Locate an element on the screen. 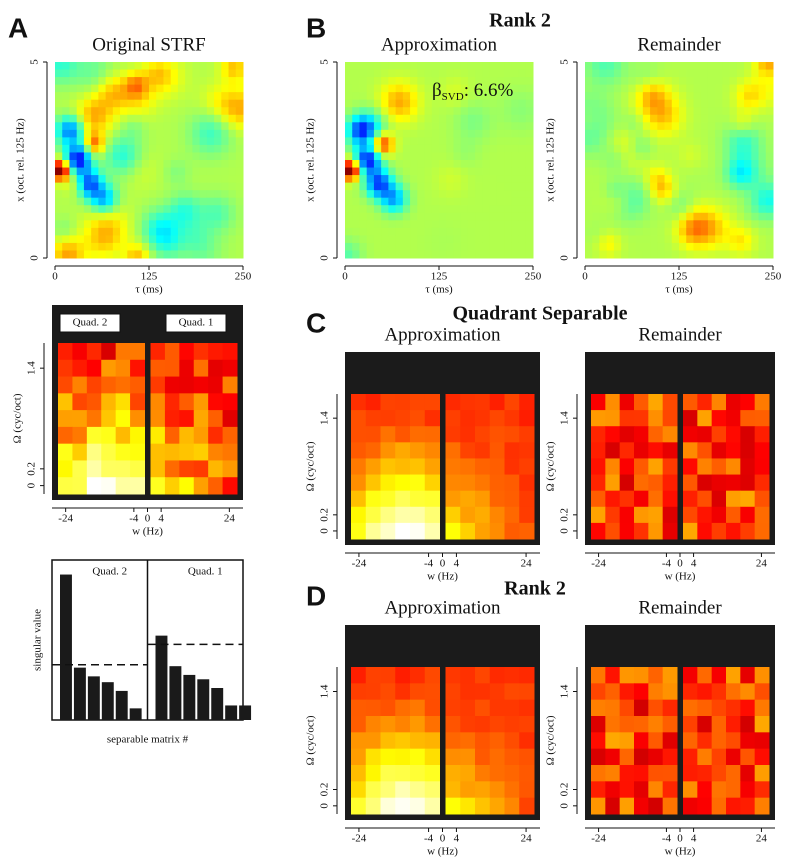 Image resolution: width=786 pixels, height=857 pixels. x-tick-label: -24 is located at coordinates (598, 839).